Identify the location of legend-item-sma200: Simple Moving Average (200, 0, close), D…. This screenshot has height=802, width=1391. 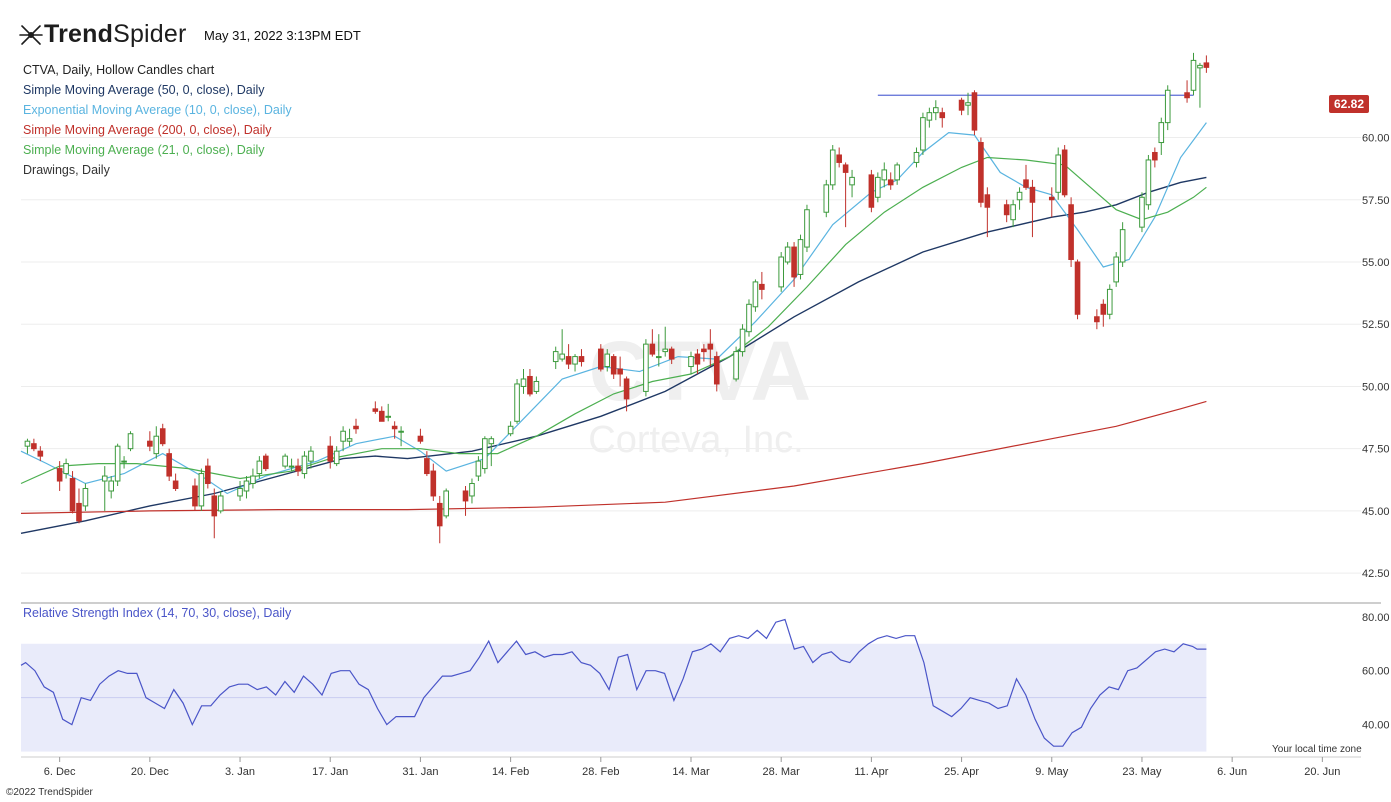
(147, 130).